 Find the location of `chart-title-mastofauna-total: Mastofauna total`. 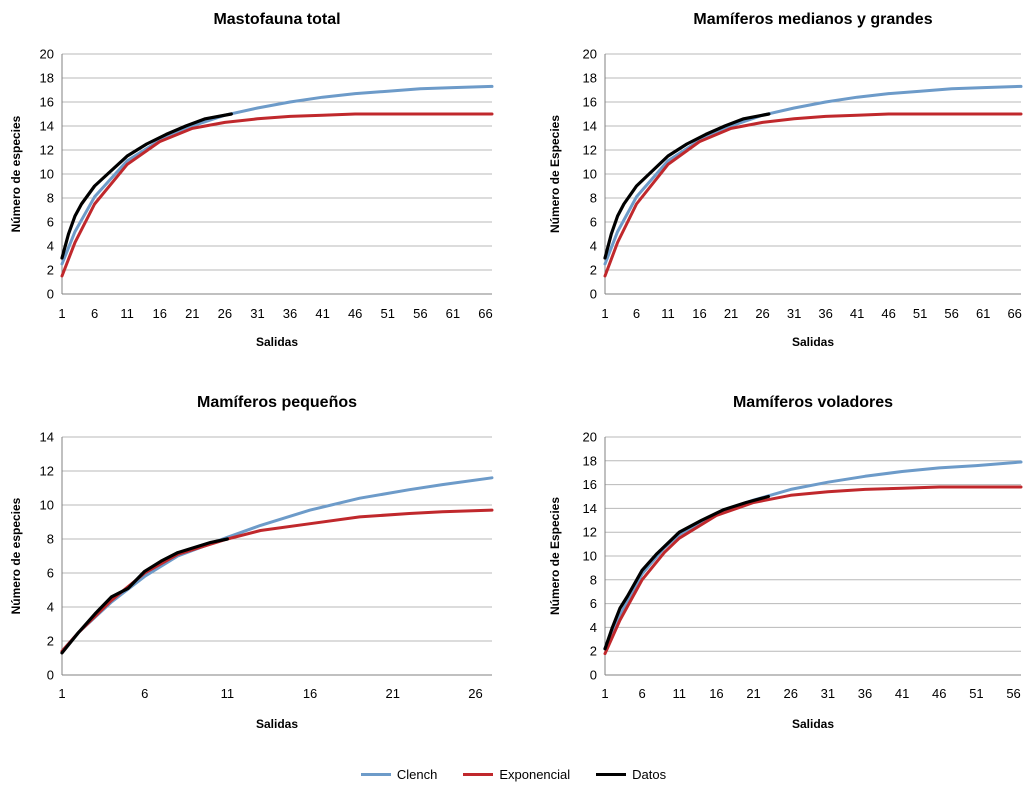

chart-title-mastofauna-total: Mastofauna total is located at coordinates (276, 19).